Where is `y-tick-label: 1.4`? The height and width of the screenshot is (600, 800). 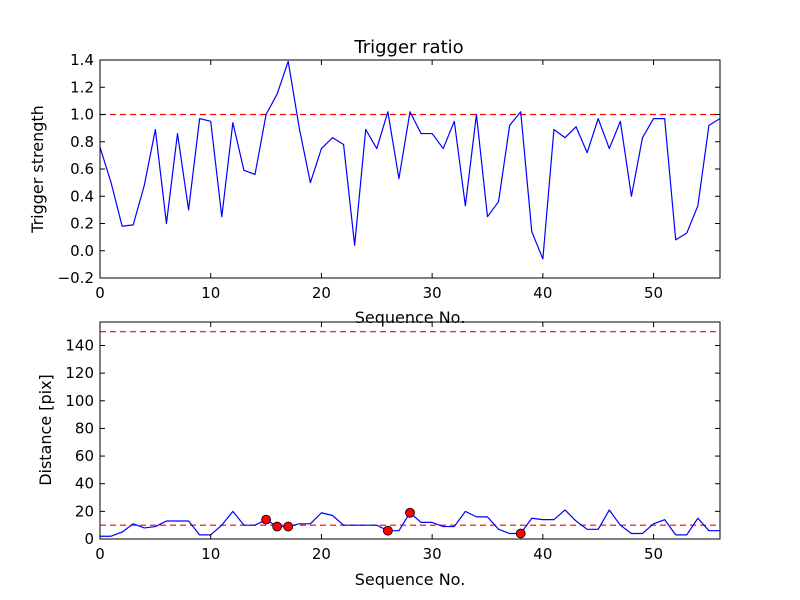 y-tick-label: 1.4 is located at coordinates (82, 60).